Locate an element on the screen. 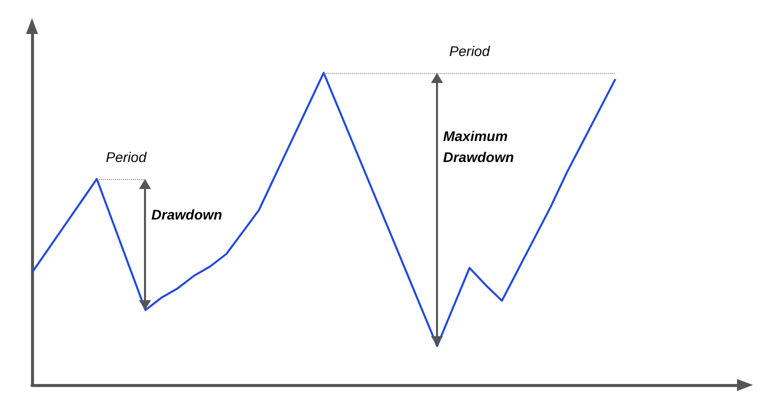  annotation: Drawdown is located at coordinates (186, 214).